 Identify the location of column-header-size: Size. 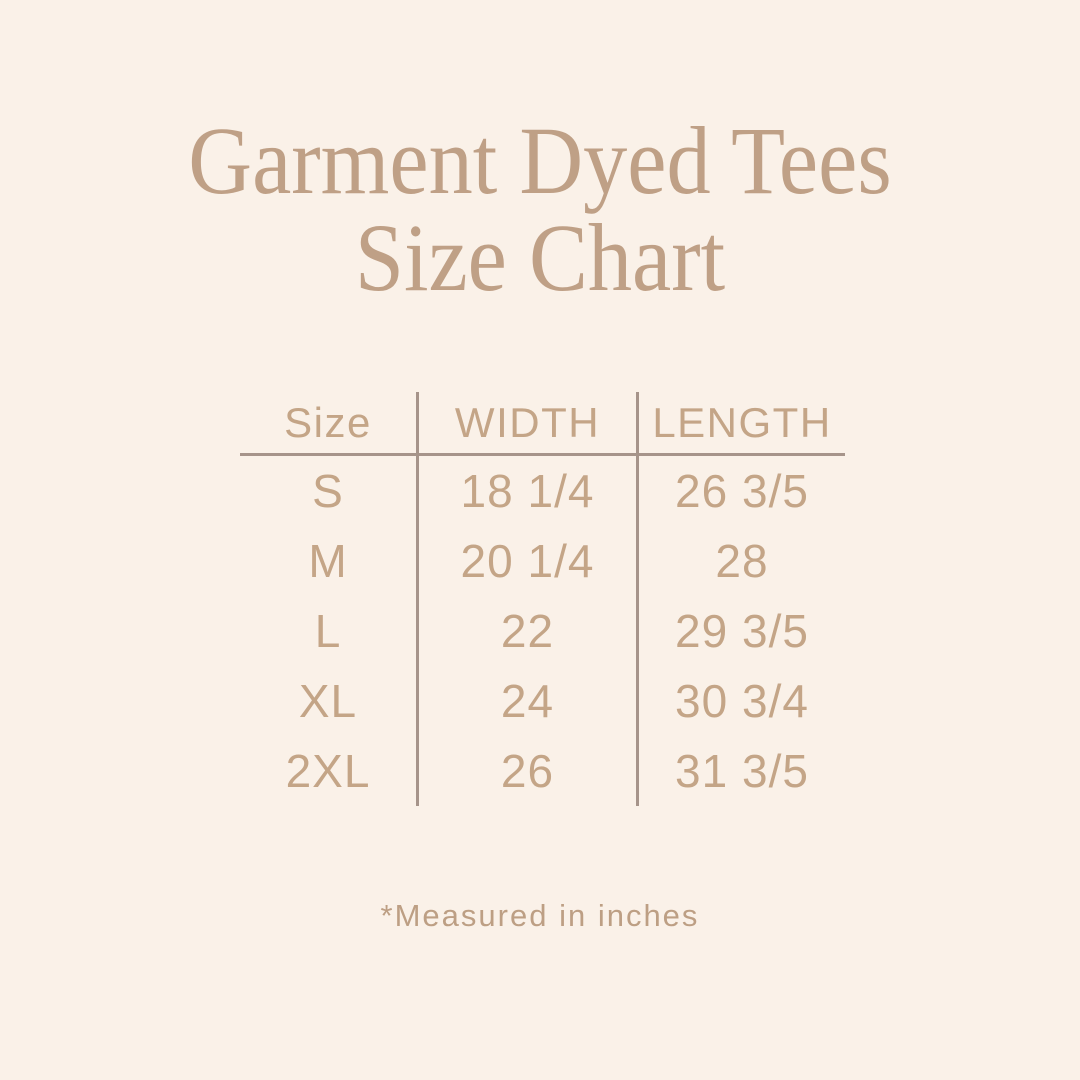
(328, 424).